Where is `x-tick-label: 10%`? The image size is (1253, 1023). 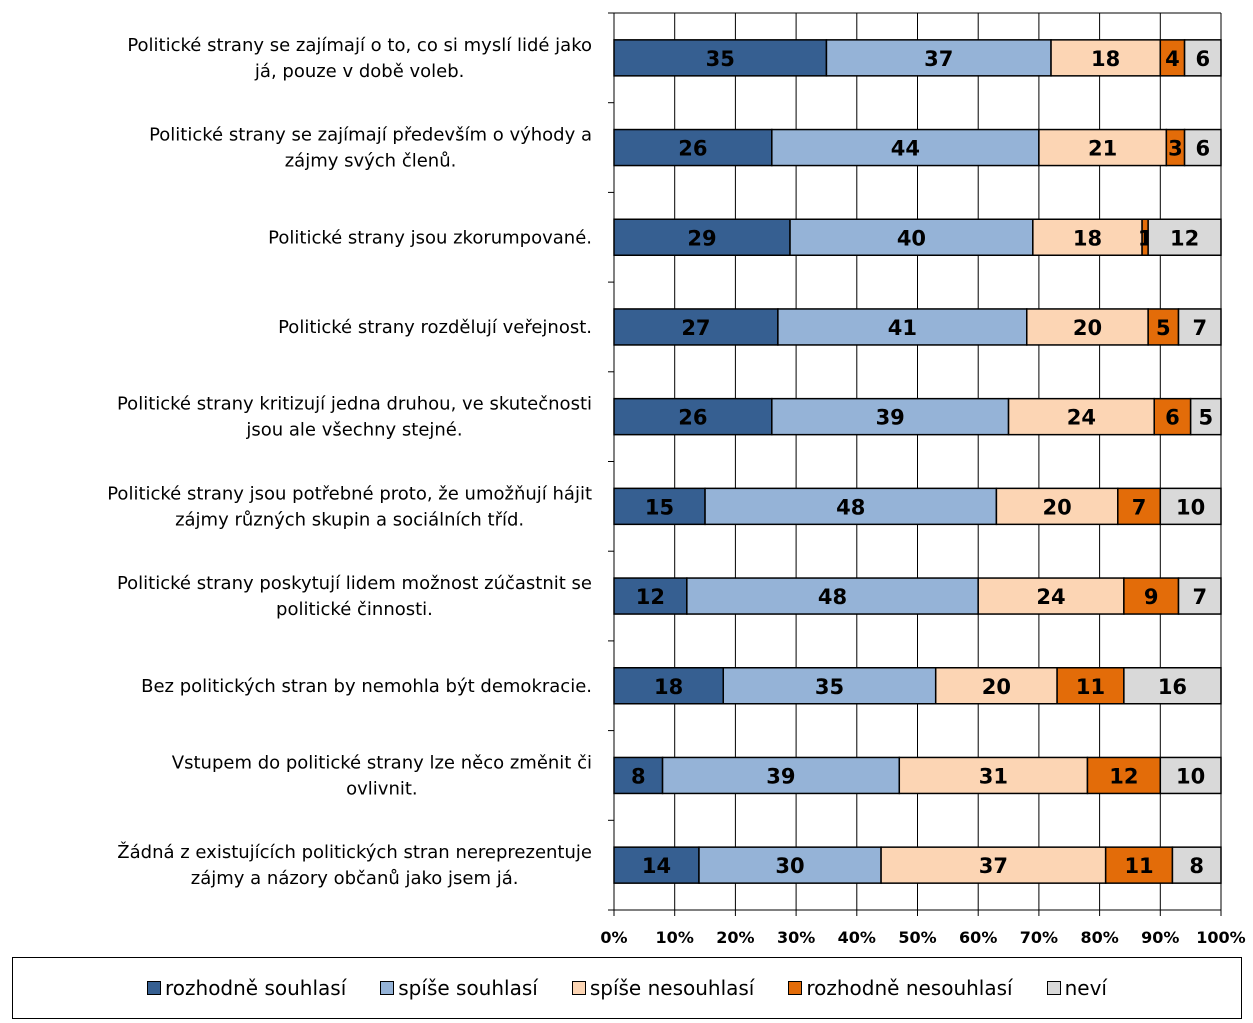 x-tick-label: 10% is located at coordinates (675, 937).